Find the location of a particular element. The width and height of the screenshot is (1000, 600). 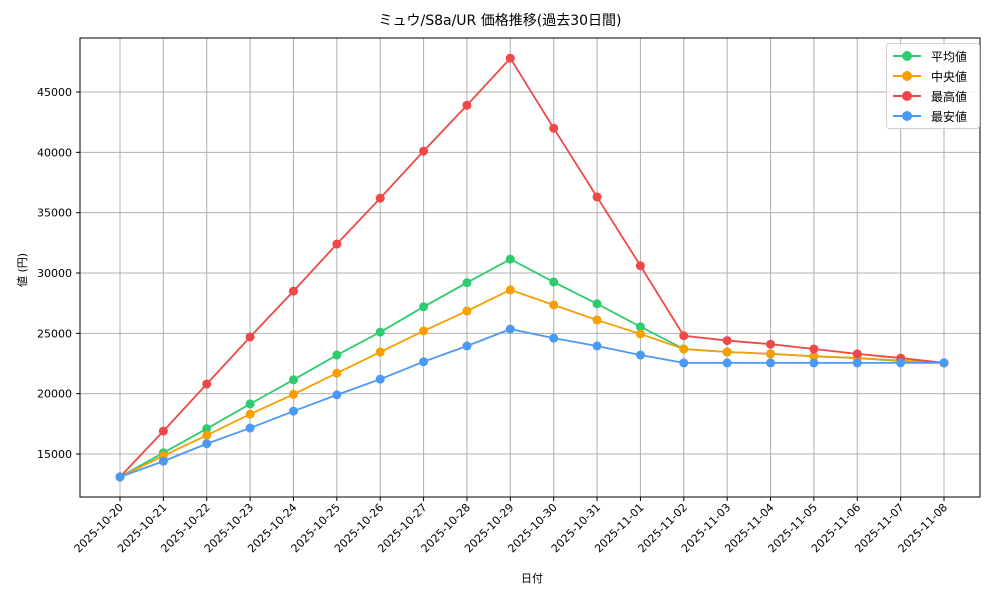

legend-label: 平均値 is located at coordinates (949, 56).